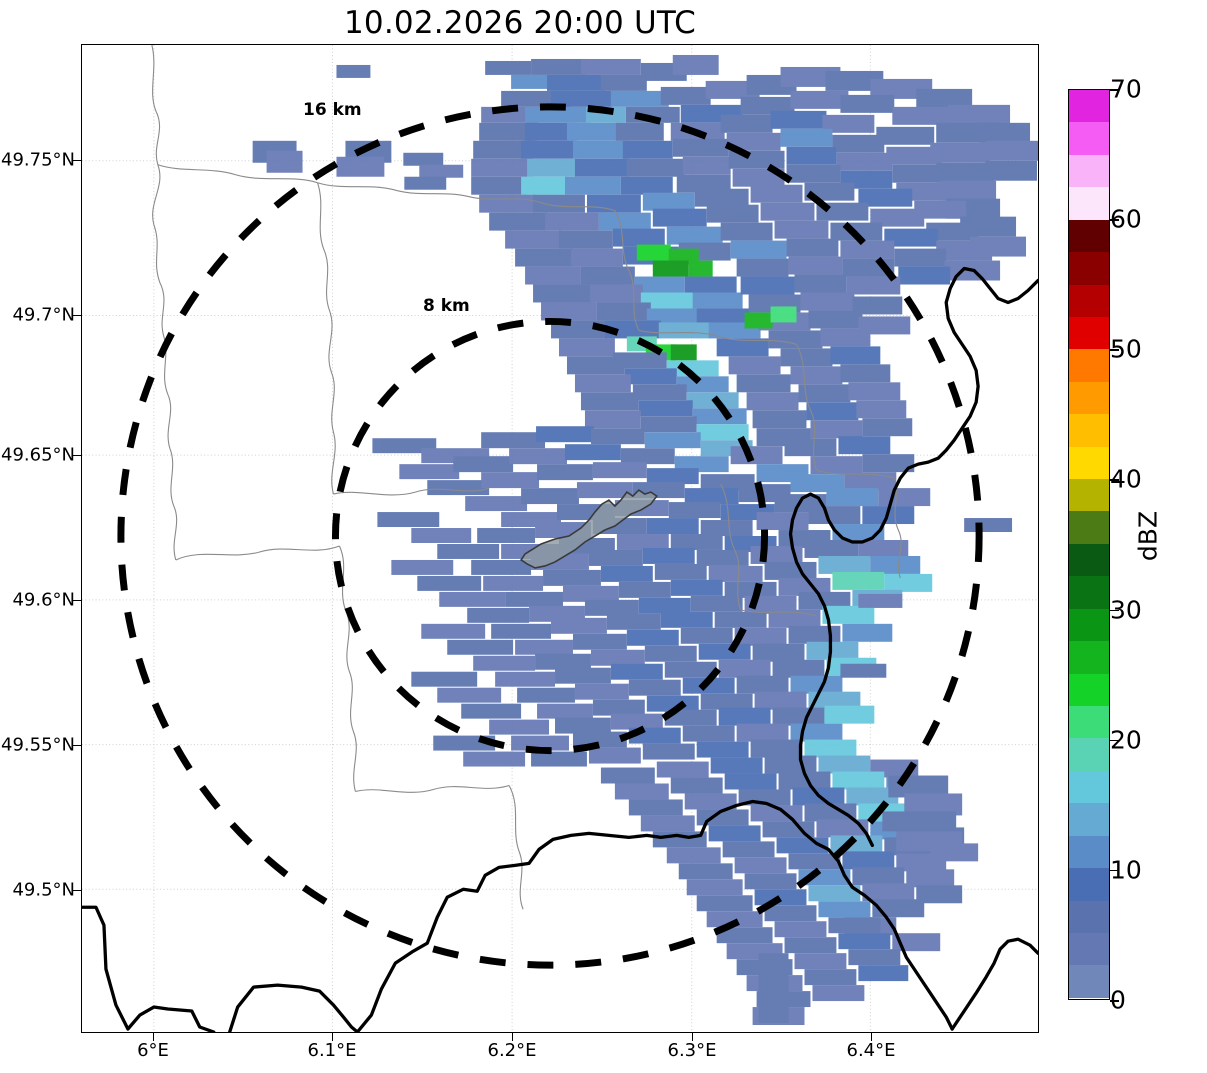  I want to click on range-ring-8km-label: 8 km, so click(446, 306).